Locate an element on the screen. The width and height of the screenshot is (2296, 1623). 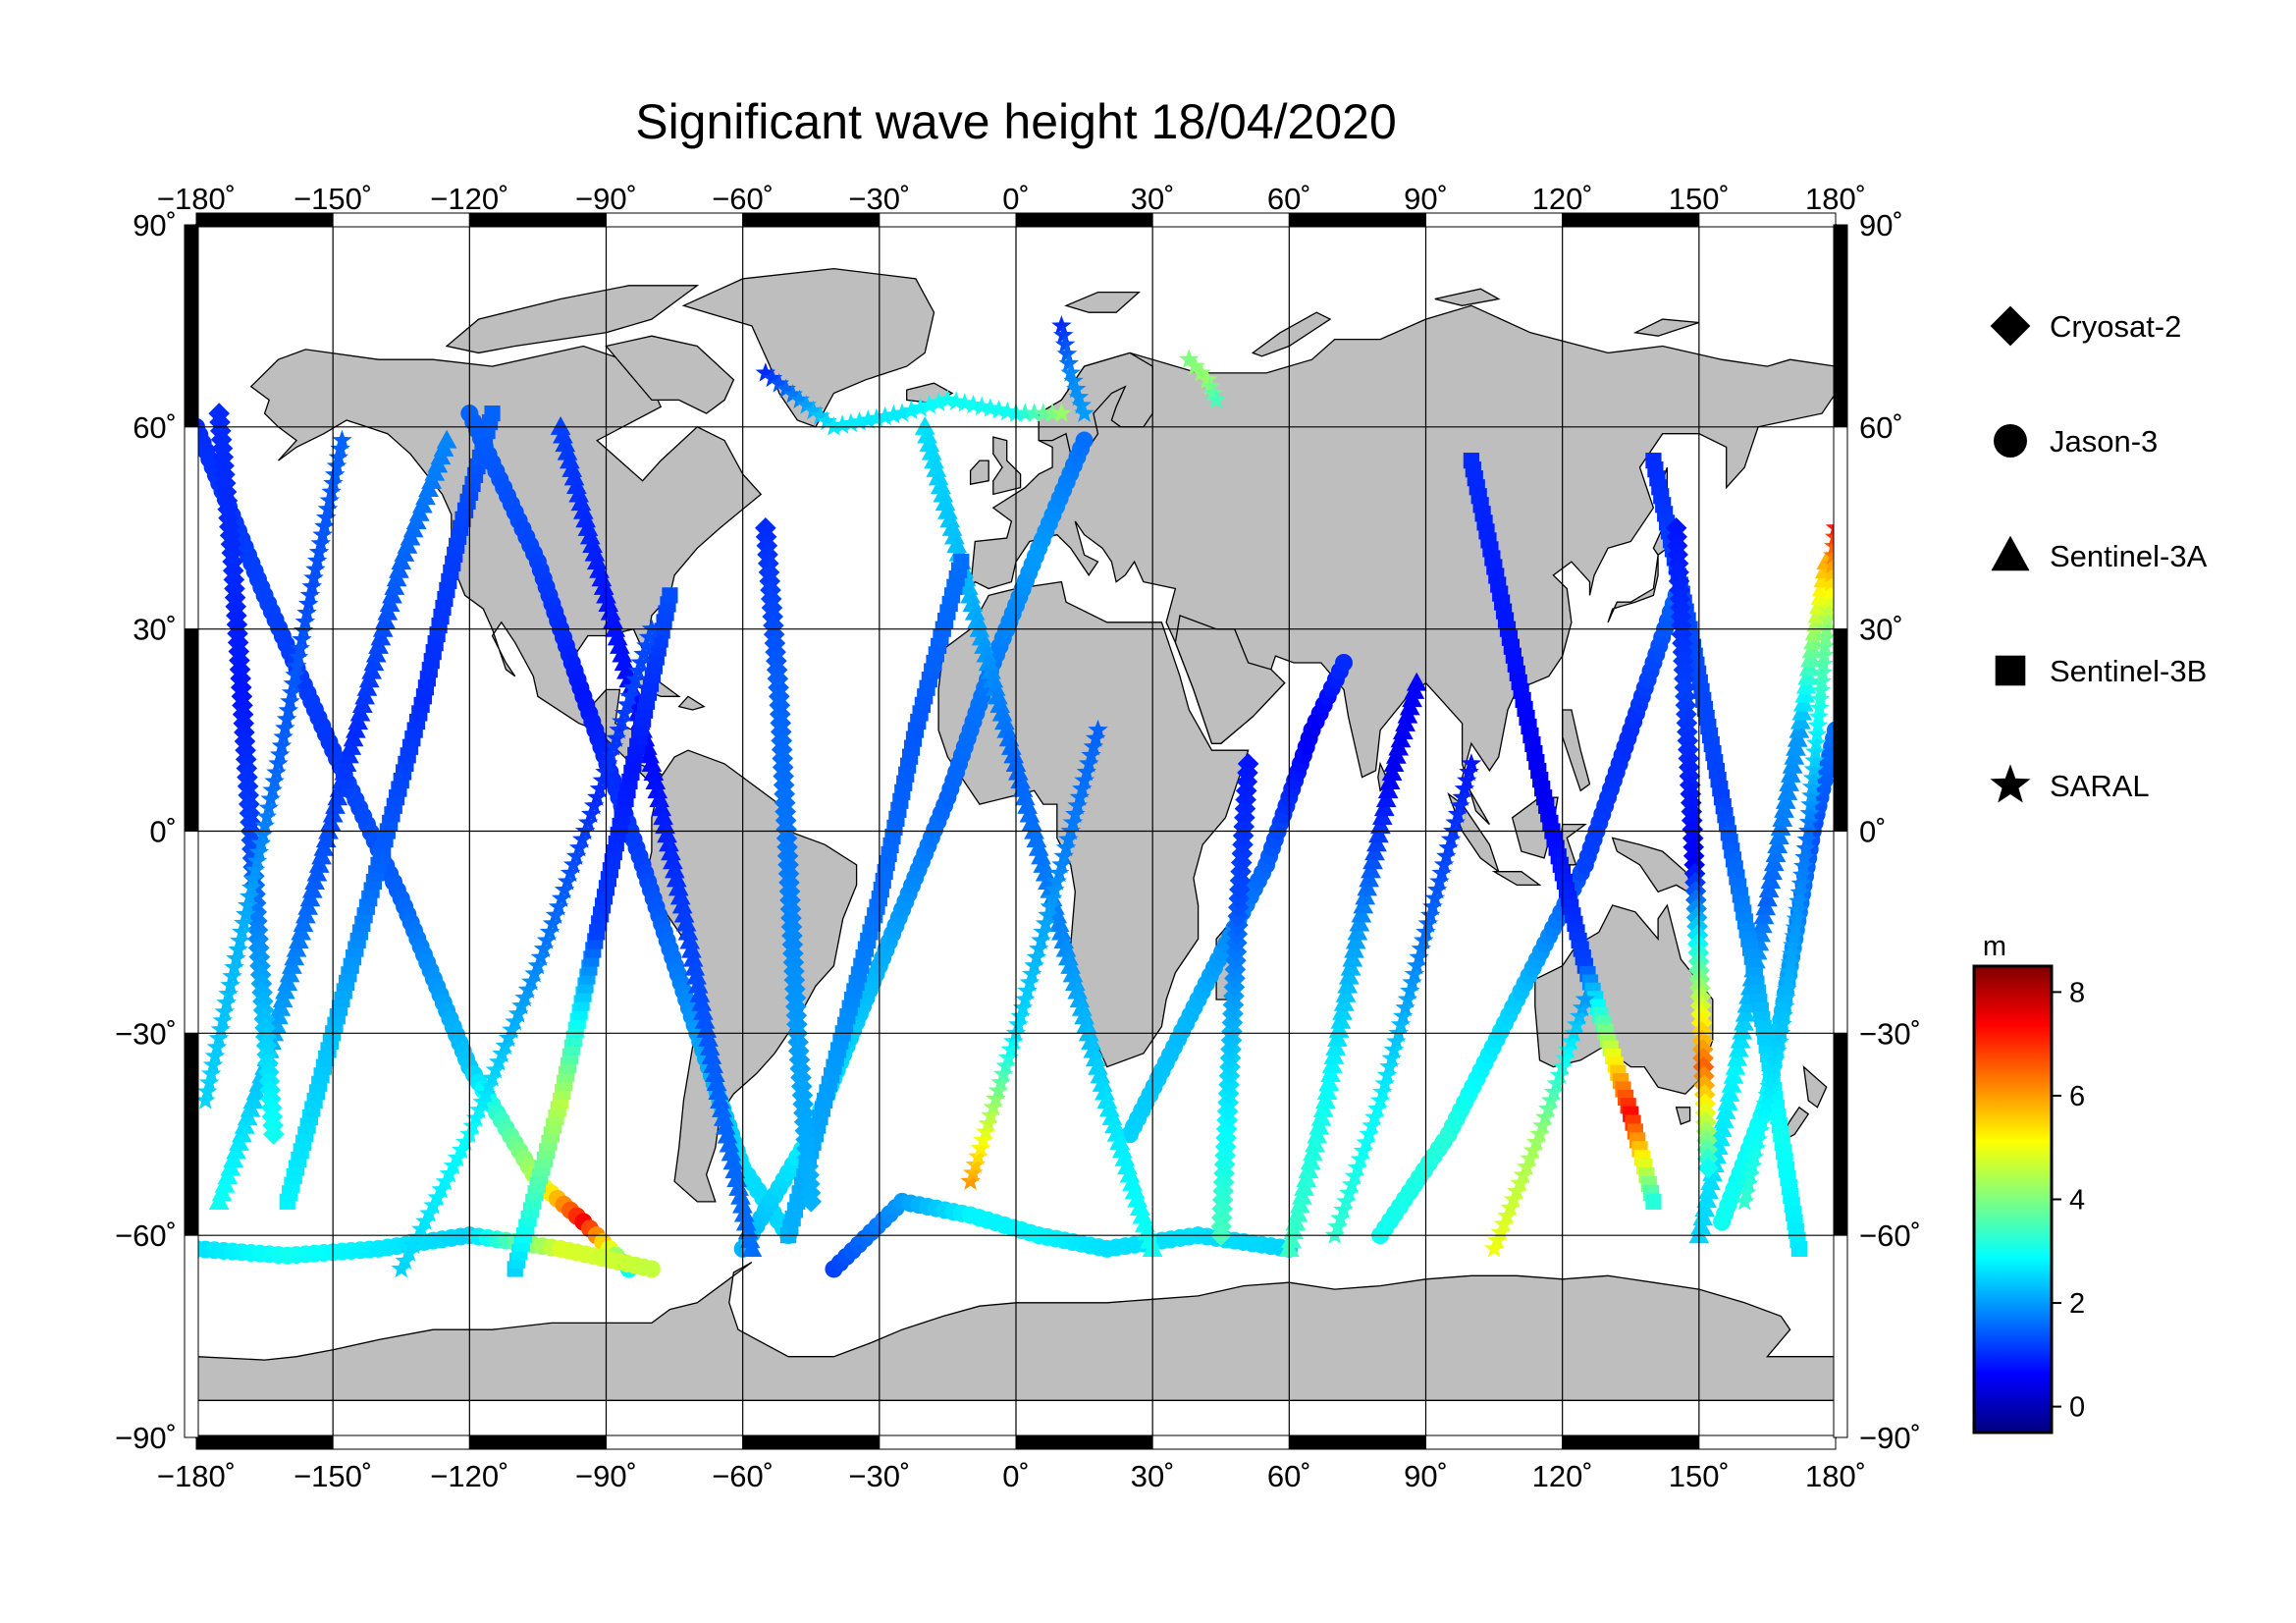
lon-tick-label-bottom: 150˚ is located at coordinates (1699, 1476).